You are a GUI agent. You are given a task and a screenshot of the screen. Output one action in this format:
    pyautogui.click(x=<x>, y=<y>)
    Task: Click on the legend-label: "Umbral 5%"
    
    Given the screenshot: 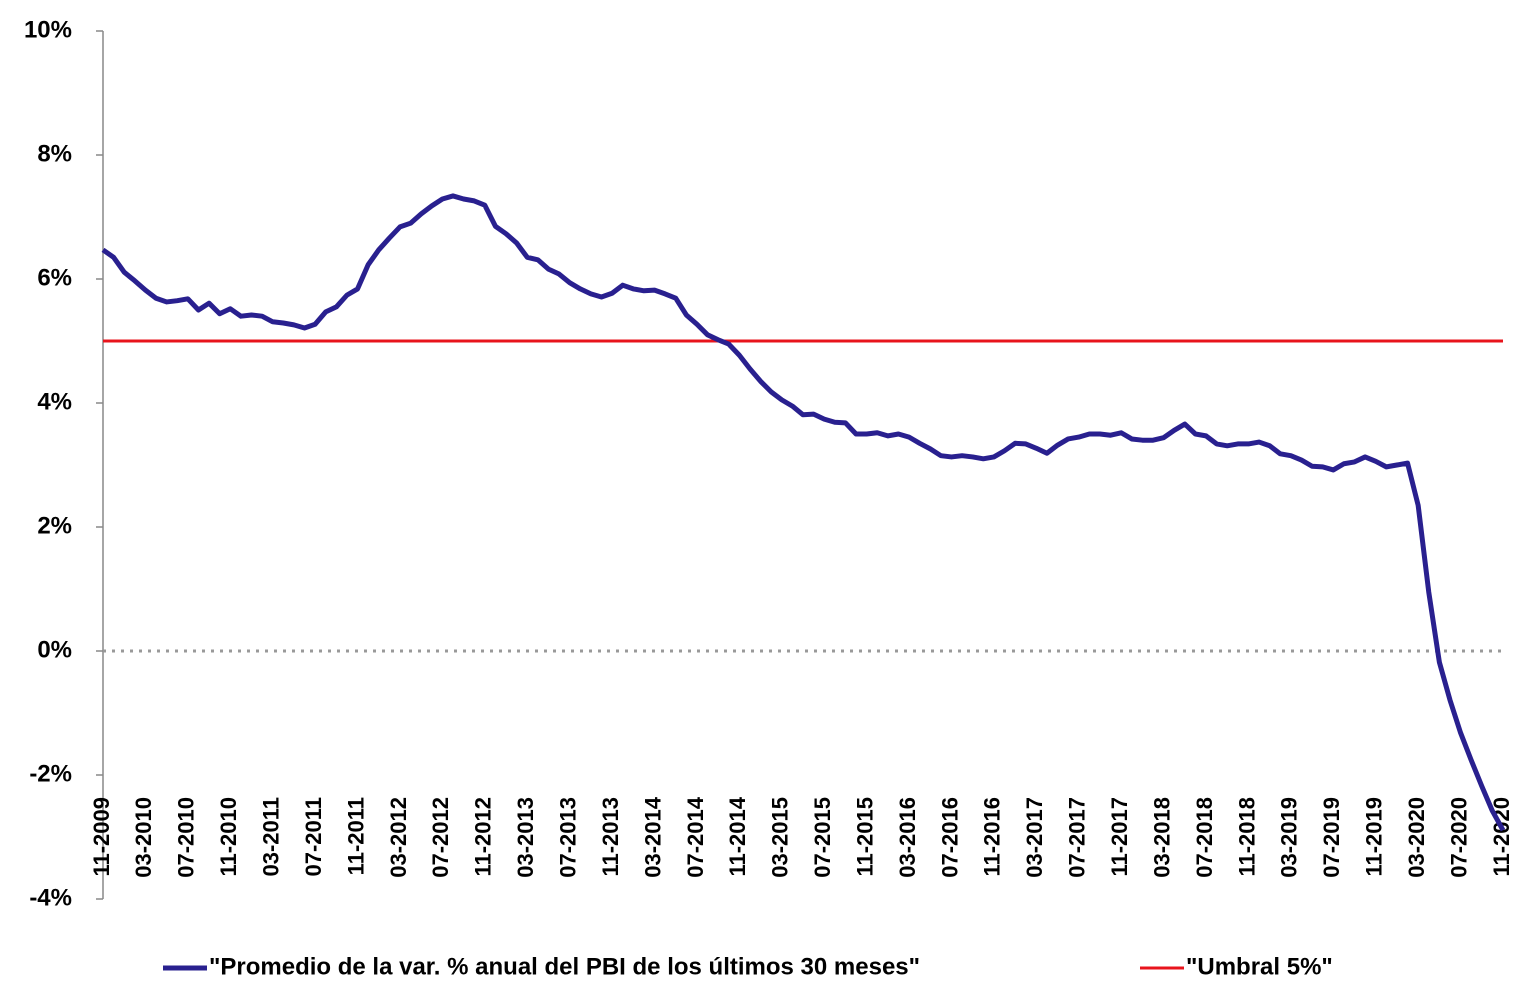 What is the action you would take?
    pyautogui.click(x=1259, y=966)
    